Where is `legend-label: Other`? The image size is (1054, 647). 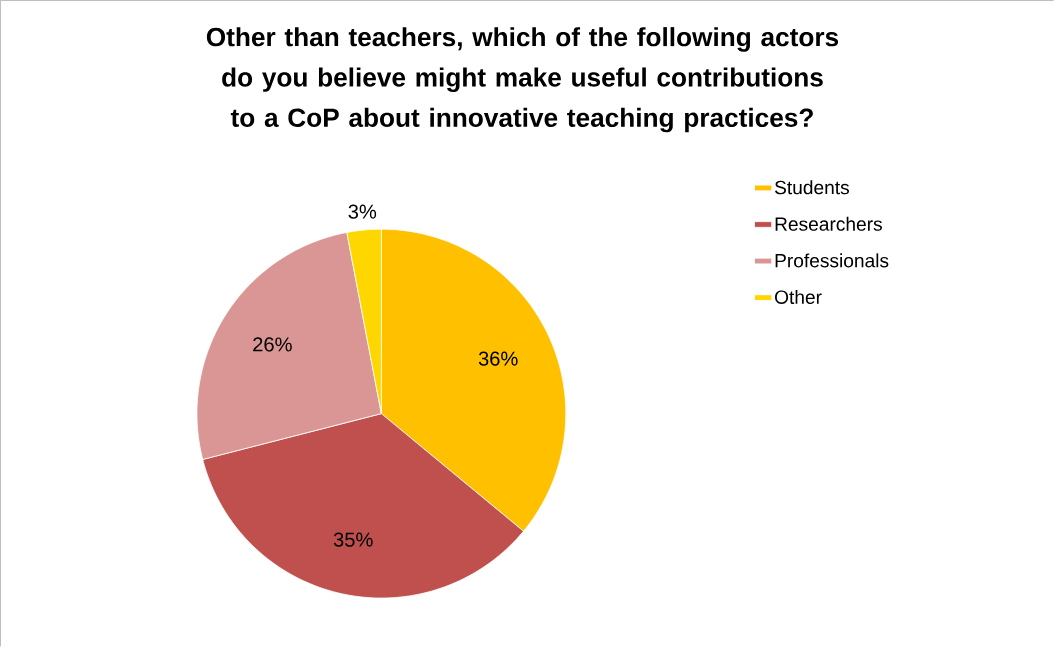 legend-label: Other is located at coordinates (798, 297).